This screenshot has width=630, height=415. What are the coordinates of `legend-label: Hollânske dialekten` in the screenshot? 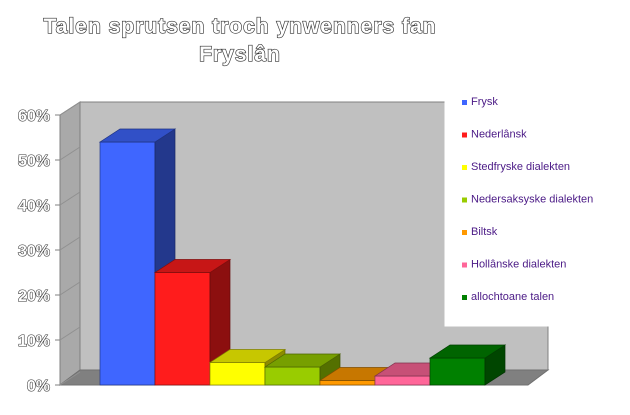 It's located at (518, 265).